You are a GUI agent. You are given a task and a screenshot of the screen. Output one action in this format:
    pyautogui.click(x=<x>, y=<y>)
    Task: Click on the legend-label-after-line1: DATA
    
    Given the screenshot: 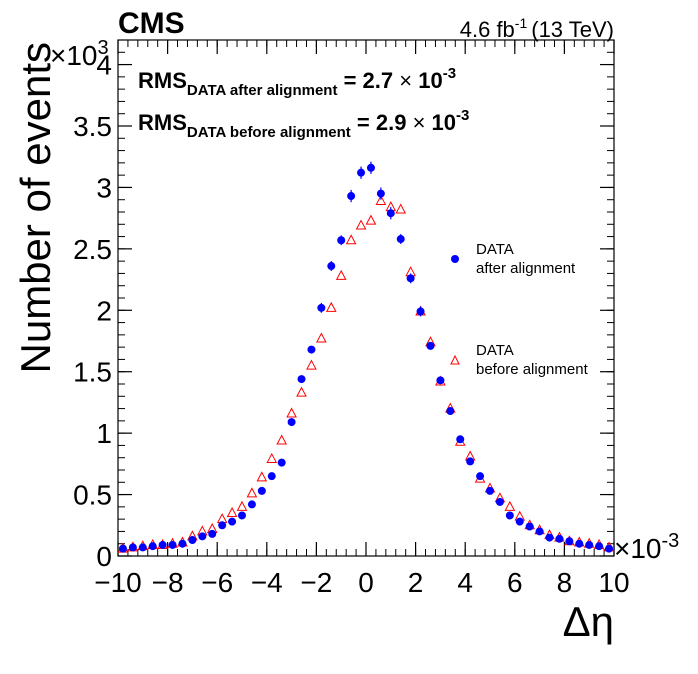 What is the action you would take?
    pyautogui.click(x=495, y=249)
    